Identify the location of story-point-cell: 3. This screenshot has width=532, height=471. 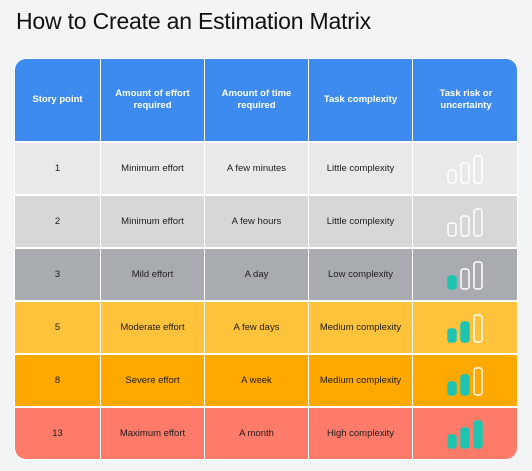
(58, 274).